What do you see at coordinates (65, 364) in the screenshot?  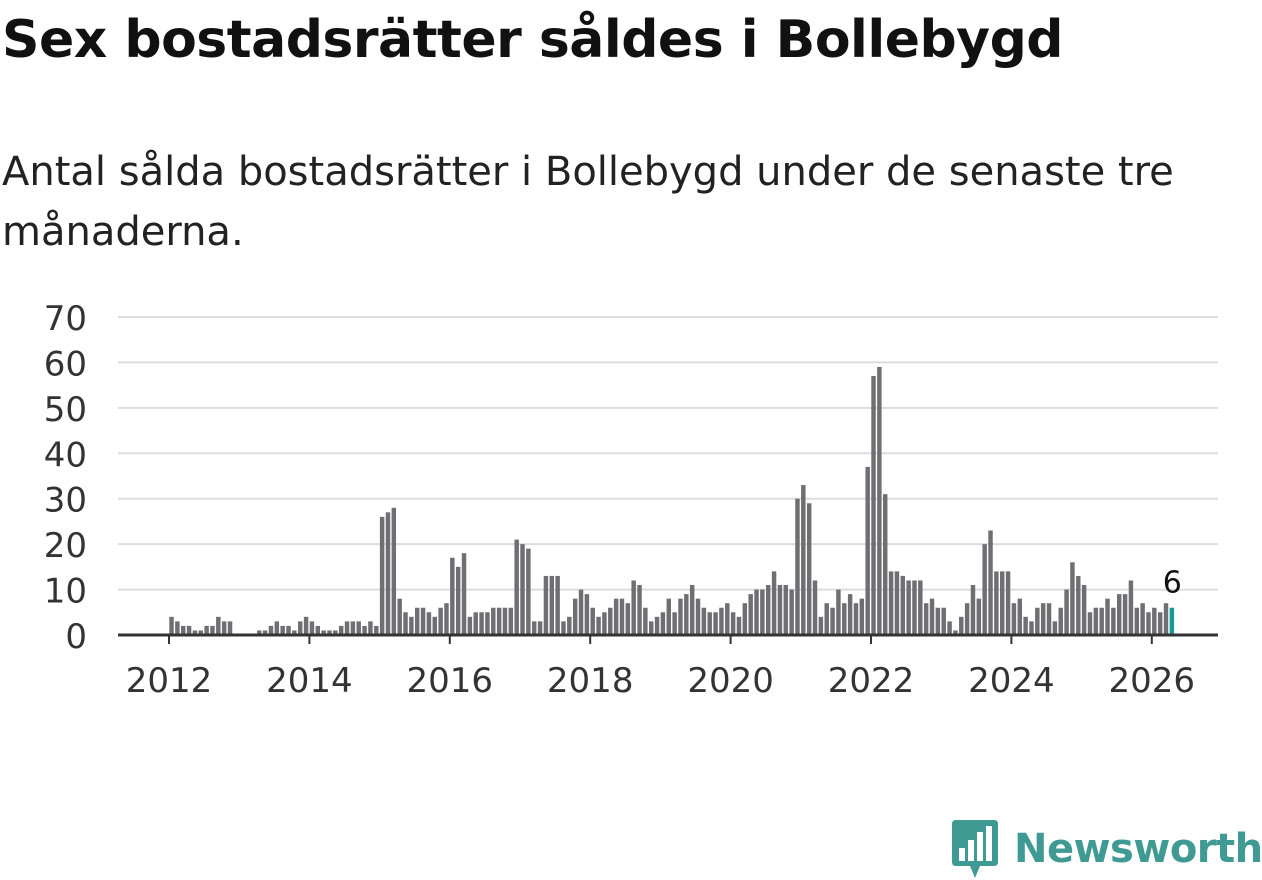 I see `y-tick-label: 60` at bounding box center [65, 364].